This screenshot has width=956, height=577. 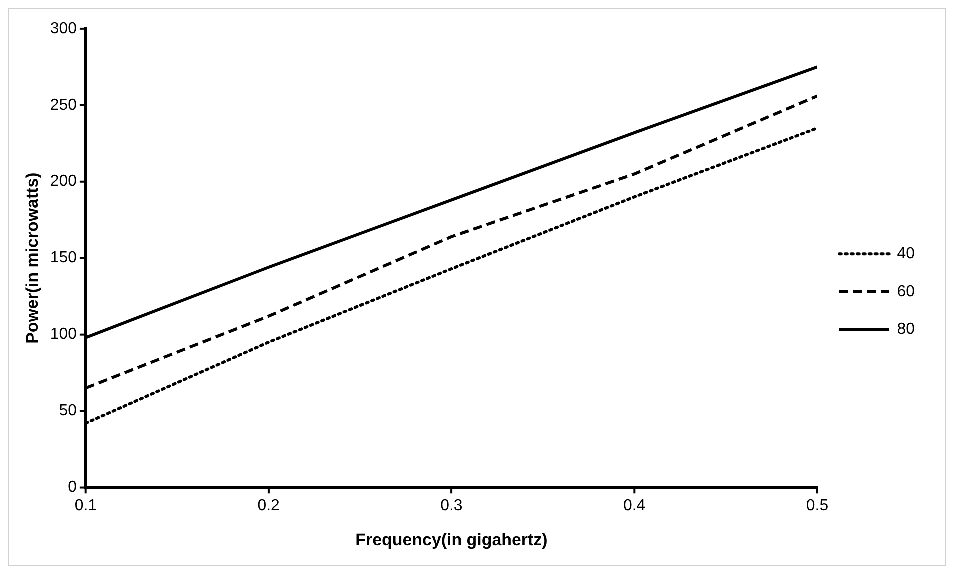 What do you see at coordinates (635, 506) in the screenshot?
I see `x-tick-label: 0.4` at bounding box center [635, 506].